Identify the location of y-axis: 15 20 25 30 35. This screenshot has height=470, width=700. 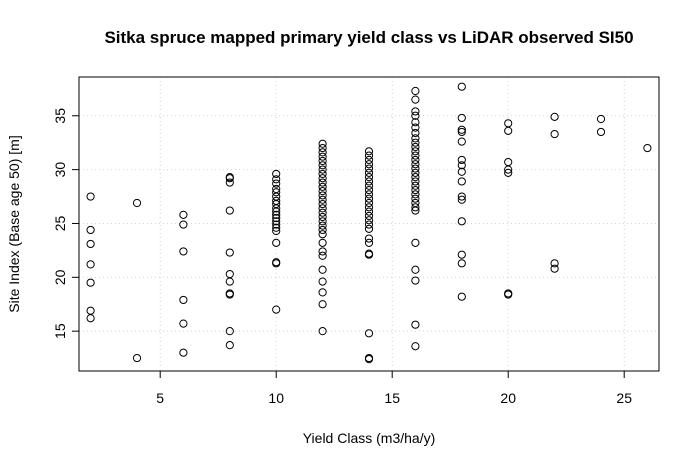
(65, 223).